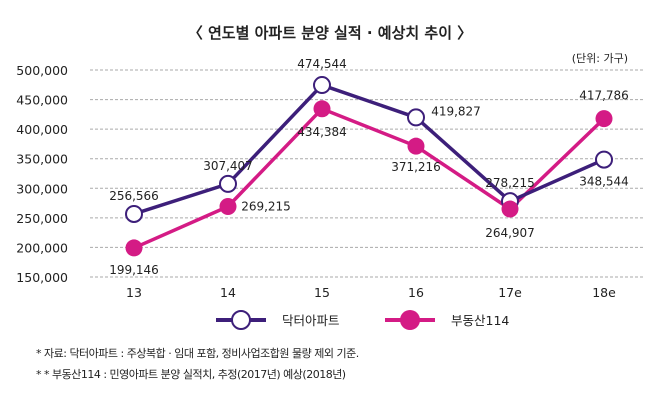 The image size is (660, 400). What do you see at coordinates (42, 218) in the screenshot?
I see `y-tick-label: 250,000` at bounding box center [42, 218].